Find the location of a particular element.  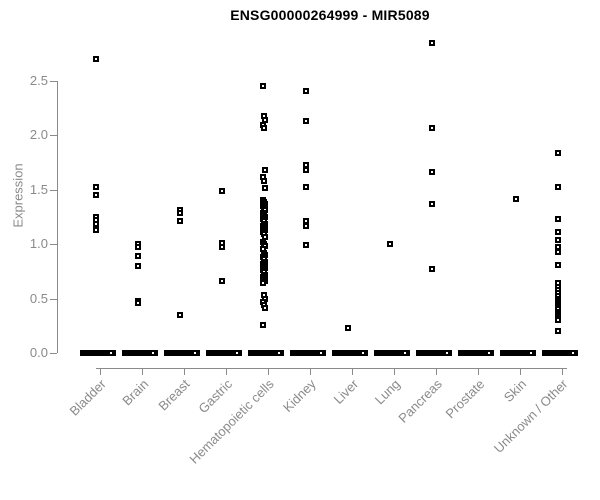

chart-title: ENSG00000264999 - MIR5089 is located at coordinates (330, 15).